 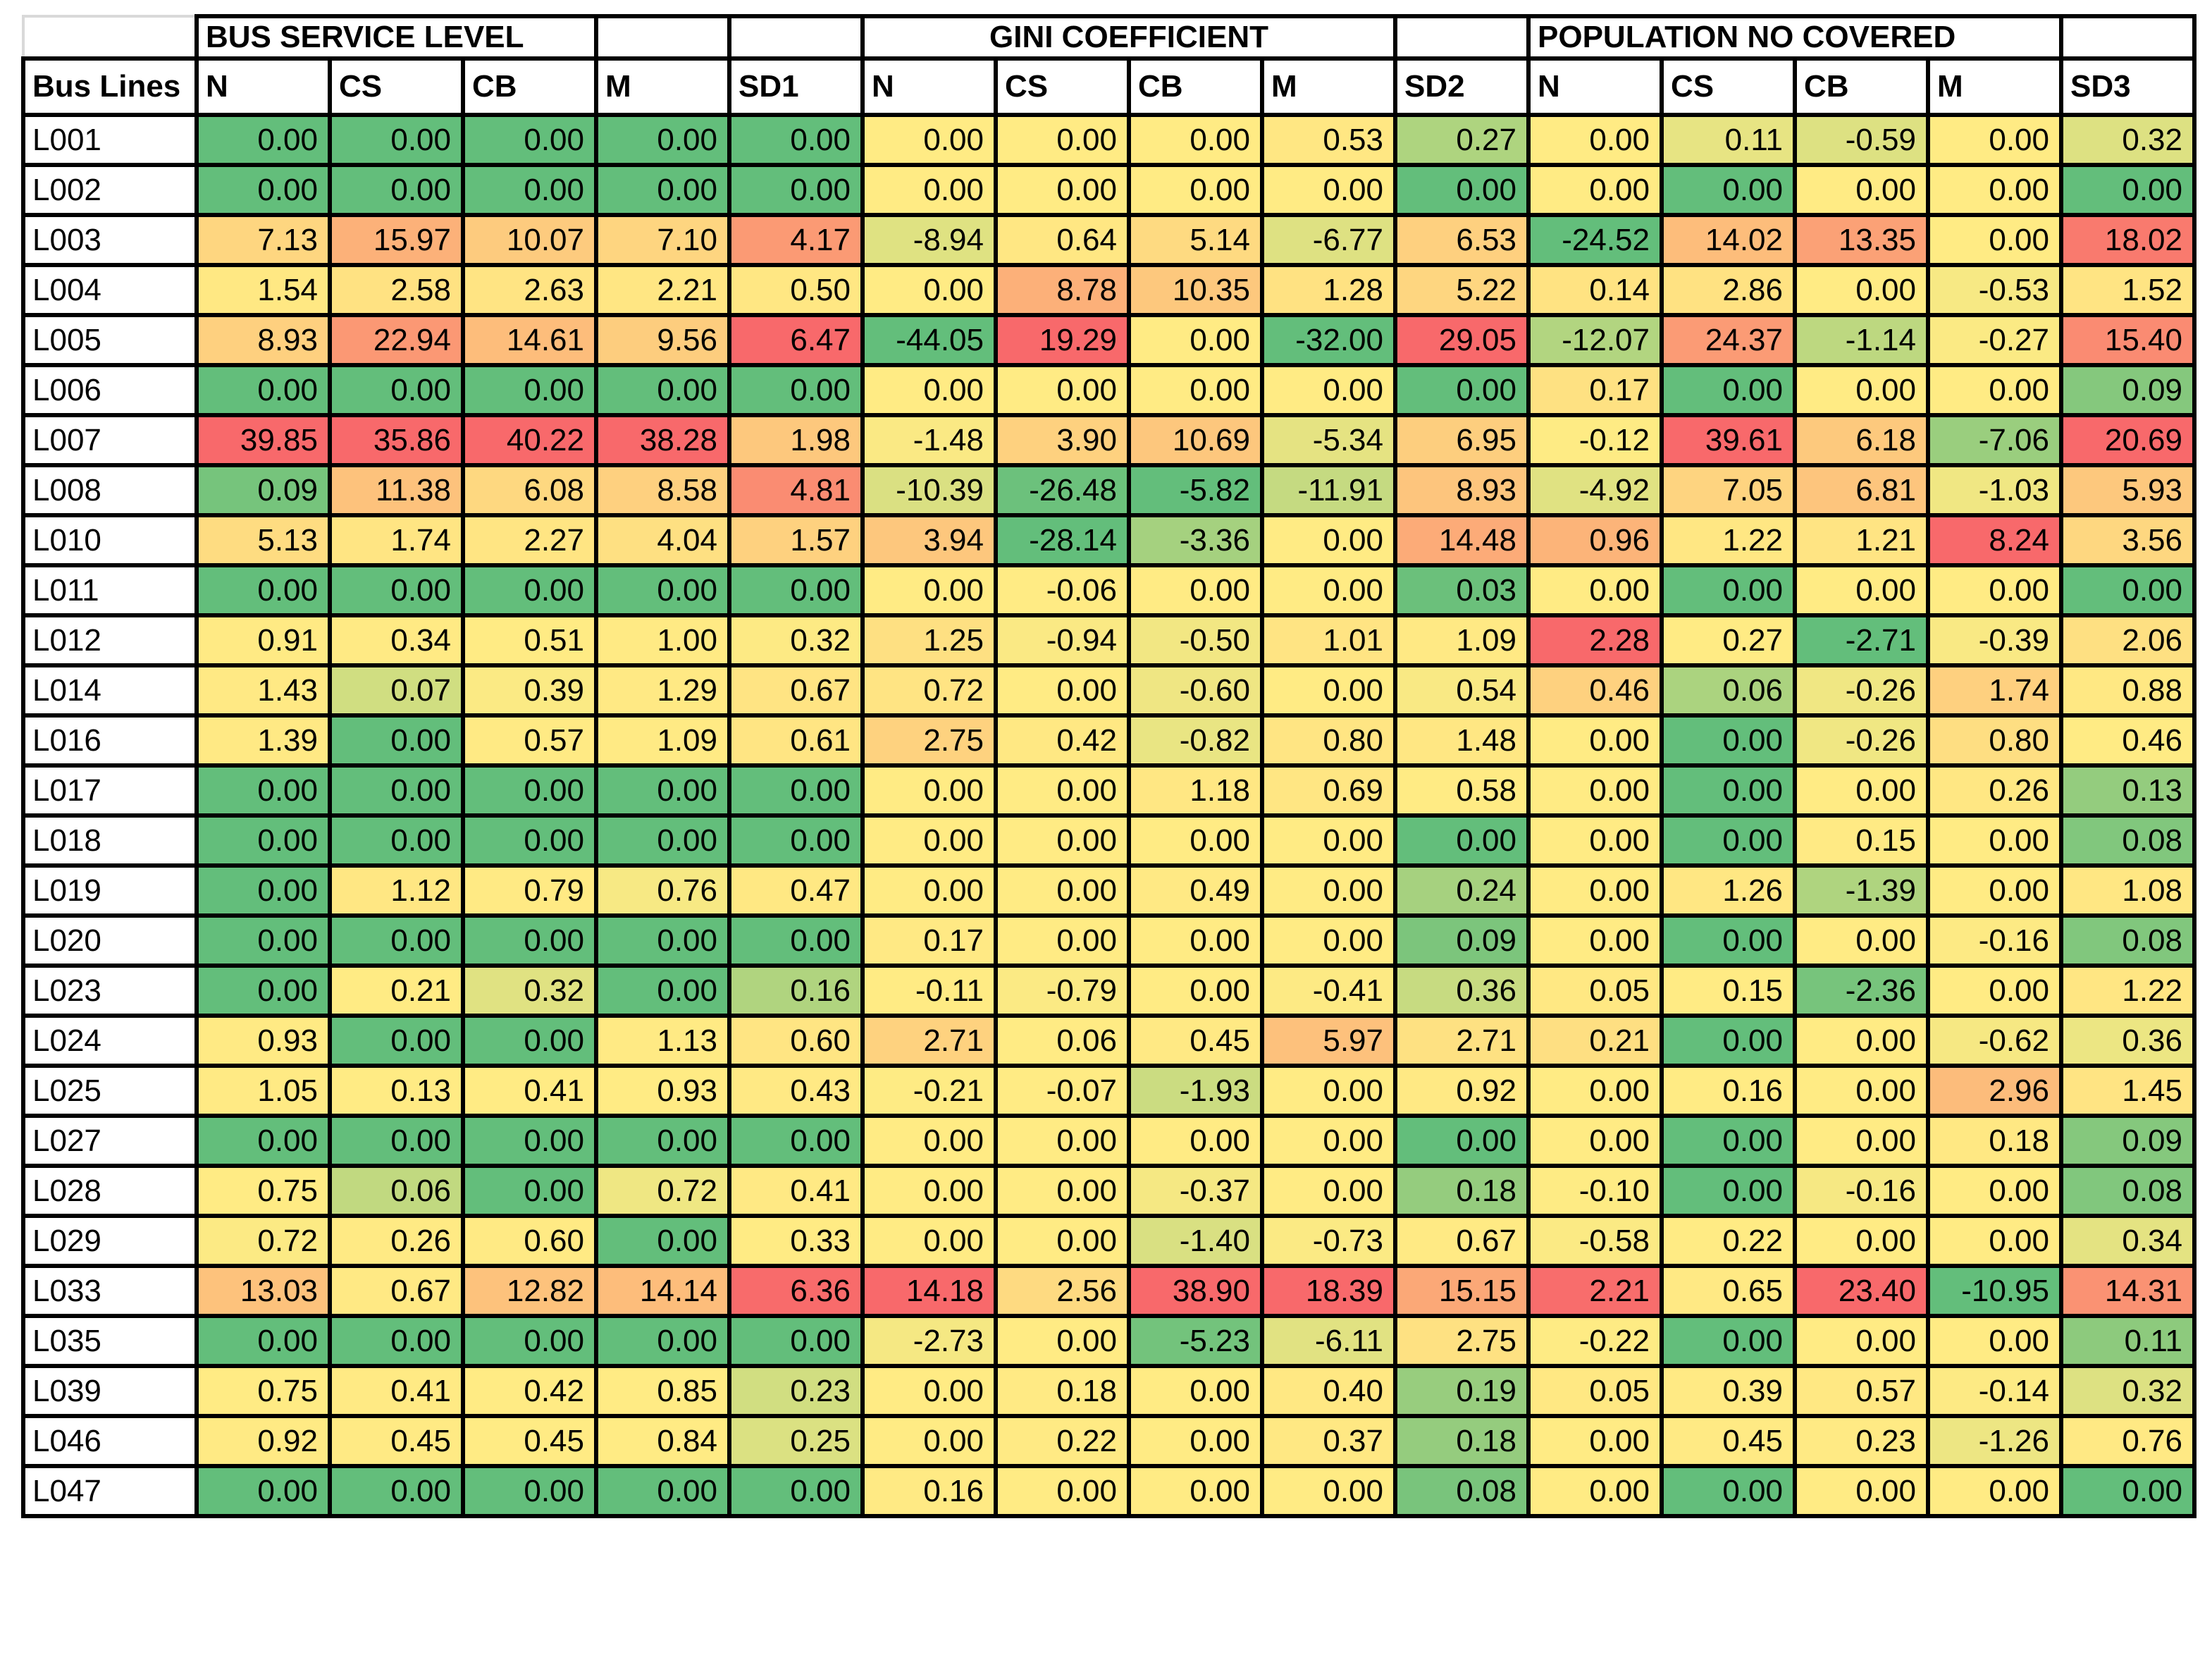 I want to click on value-cell: -0.14, so click(x=1994, y=1391).